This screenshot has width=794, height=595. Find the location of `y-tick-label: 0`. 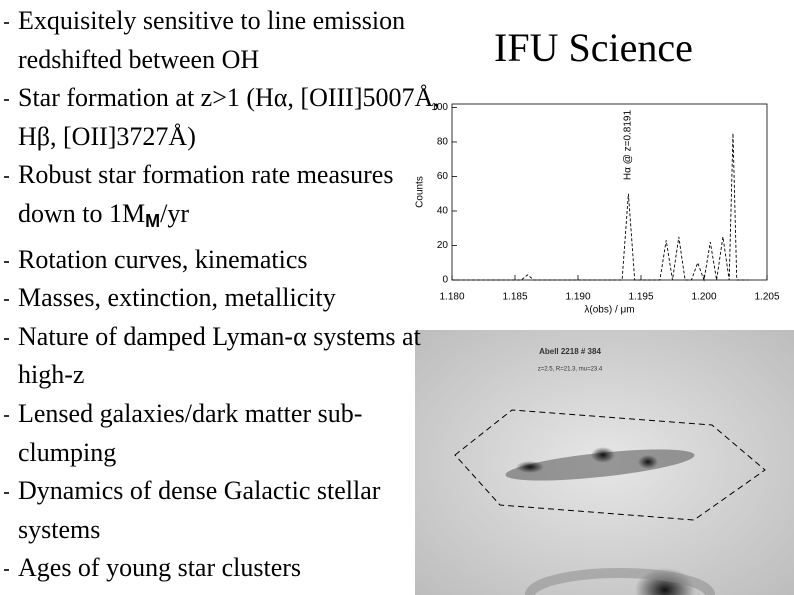

y-tick-label: 0 is located at coordinates (445, 280).